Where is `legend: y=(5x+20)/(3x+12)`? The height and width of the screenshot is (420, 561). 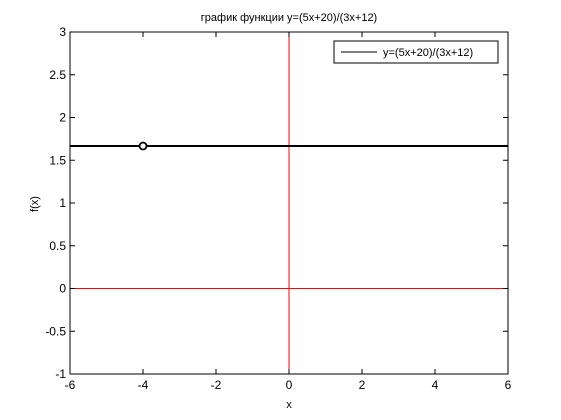 legend: y=(5x+20)/(3x+12) is located at coordinates (416, 52).